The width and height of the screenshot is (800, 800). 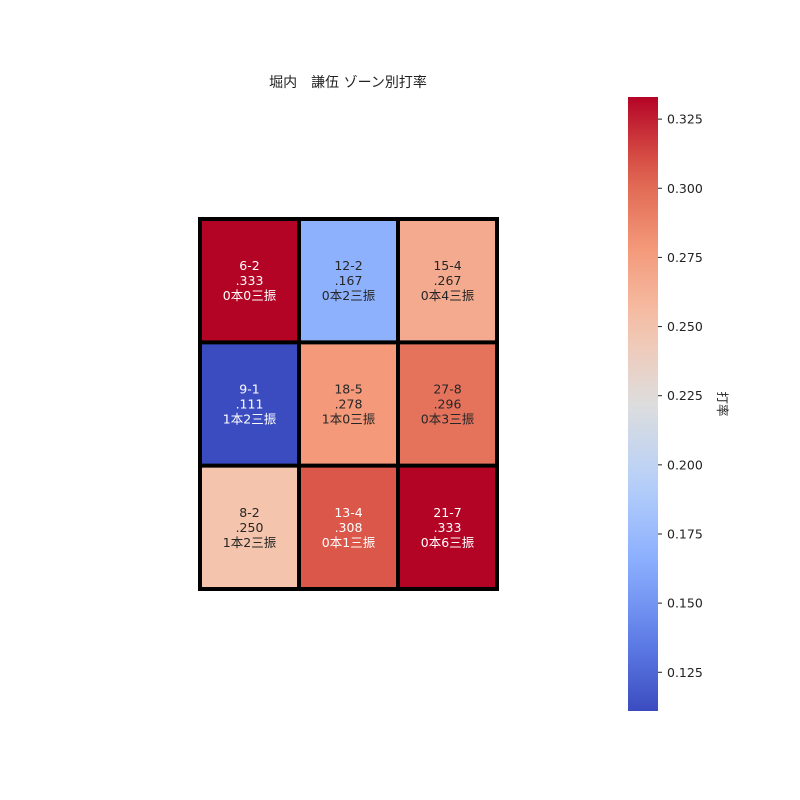 What do you see at coordinates (447, 265) in the screenshot?
I see `heatmap-cell-label: 15-4` at bounding box center [447, 265].